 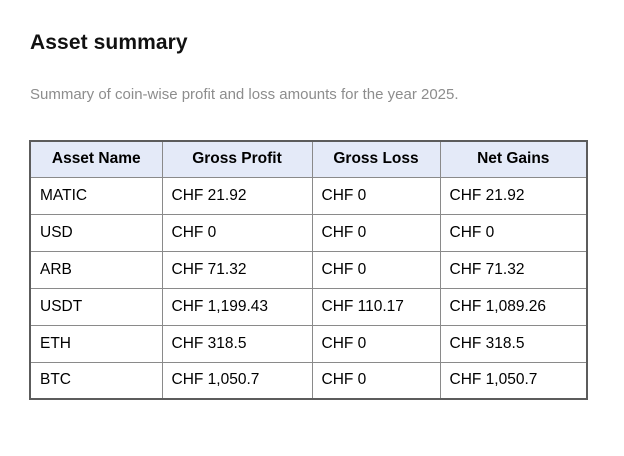 I want to click on asset-name-cell: MATIC, so click(x=96, y=195).